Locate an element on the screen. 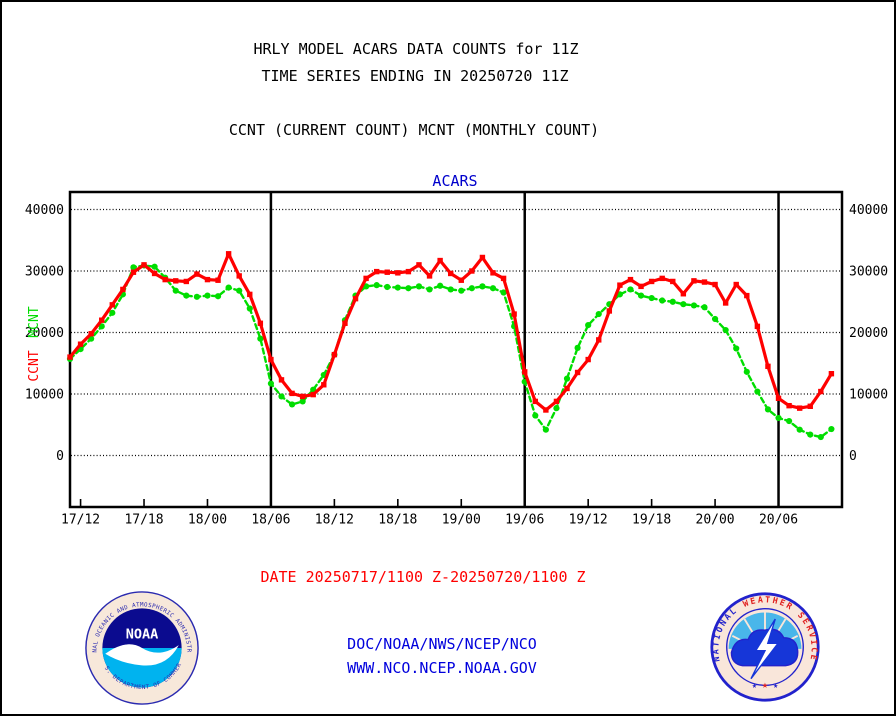 Image resolution: width=896 pixels, height=716 pixels. y-axis-label-left: 40000 is located at coordinates (44, 210).